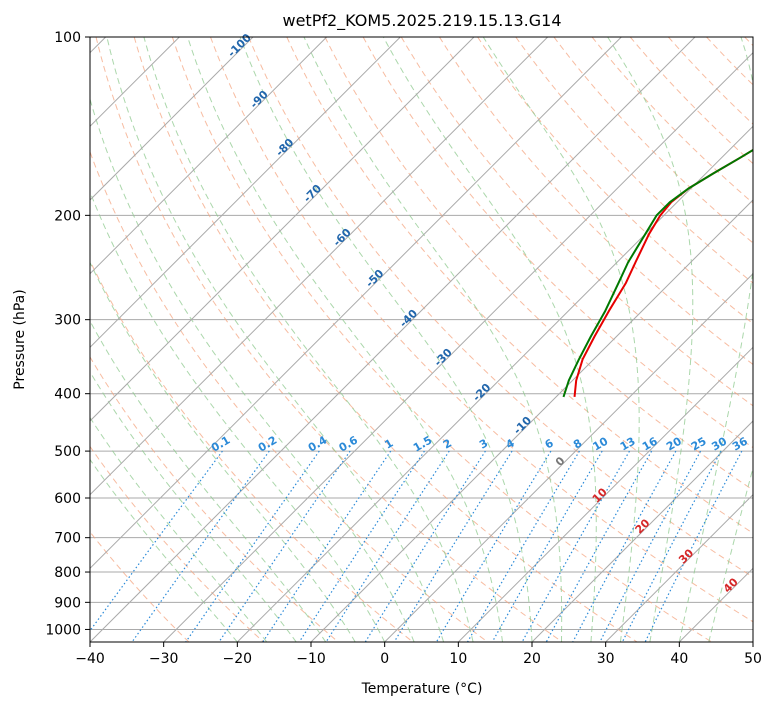 The height and width of the screenshot is (708, 775). I want to click on x-tick-label: 0, so click(384, 659).